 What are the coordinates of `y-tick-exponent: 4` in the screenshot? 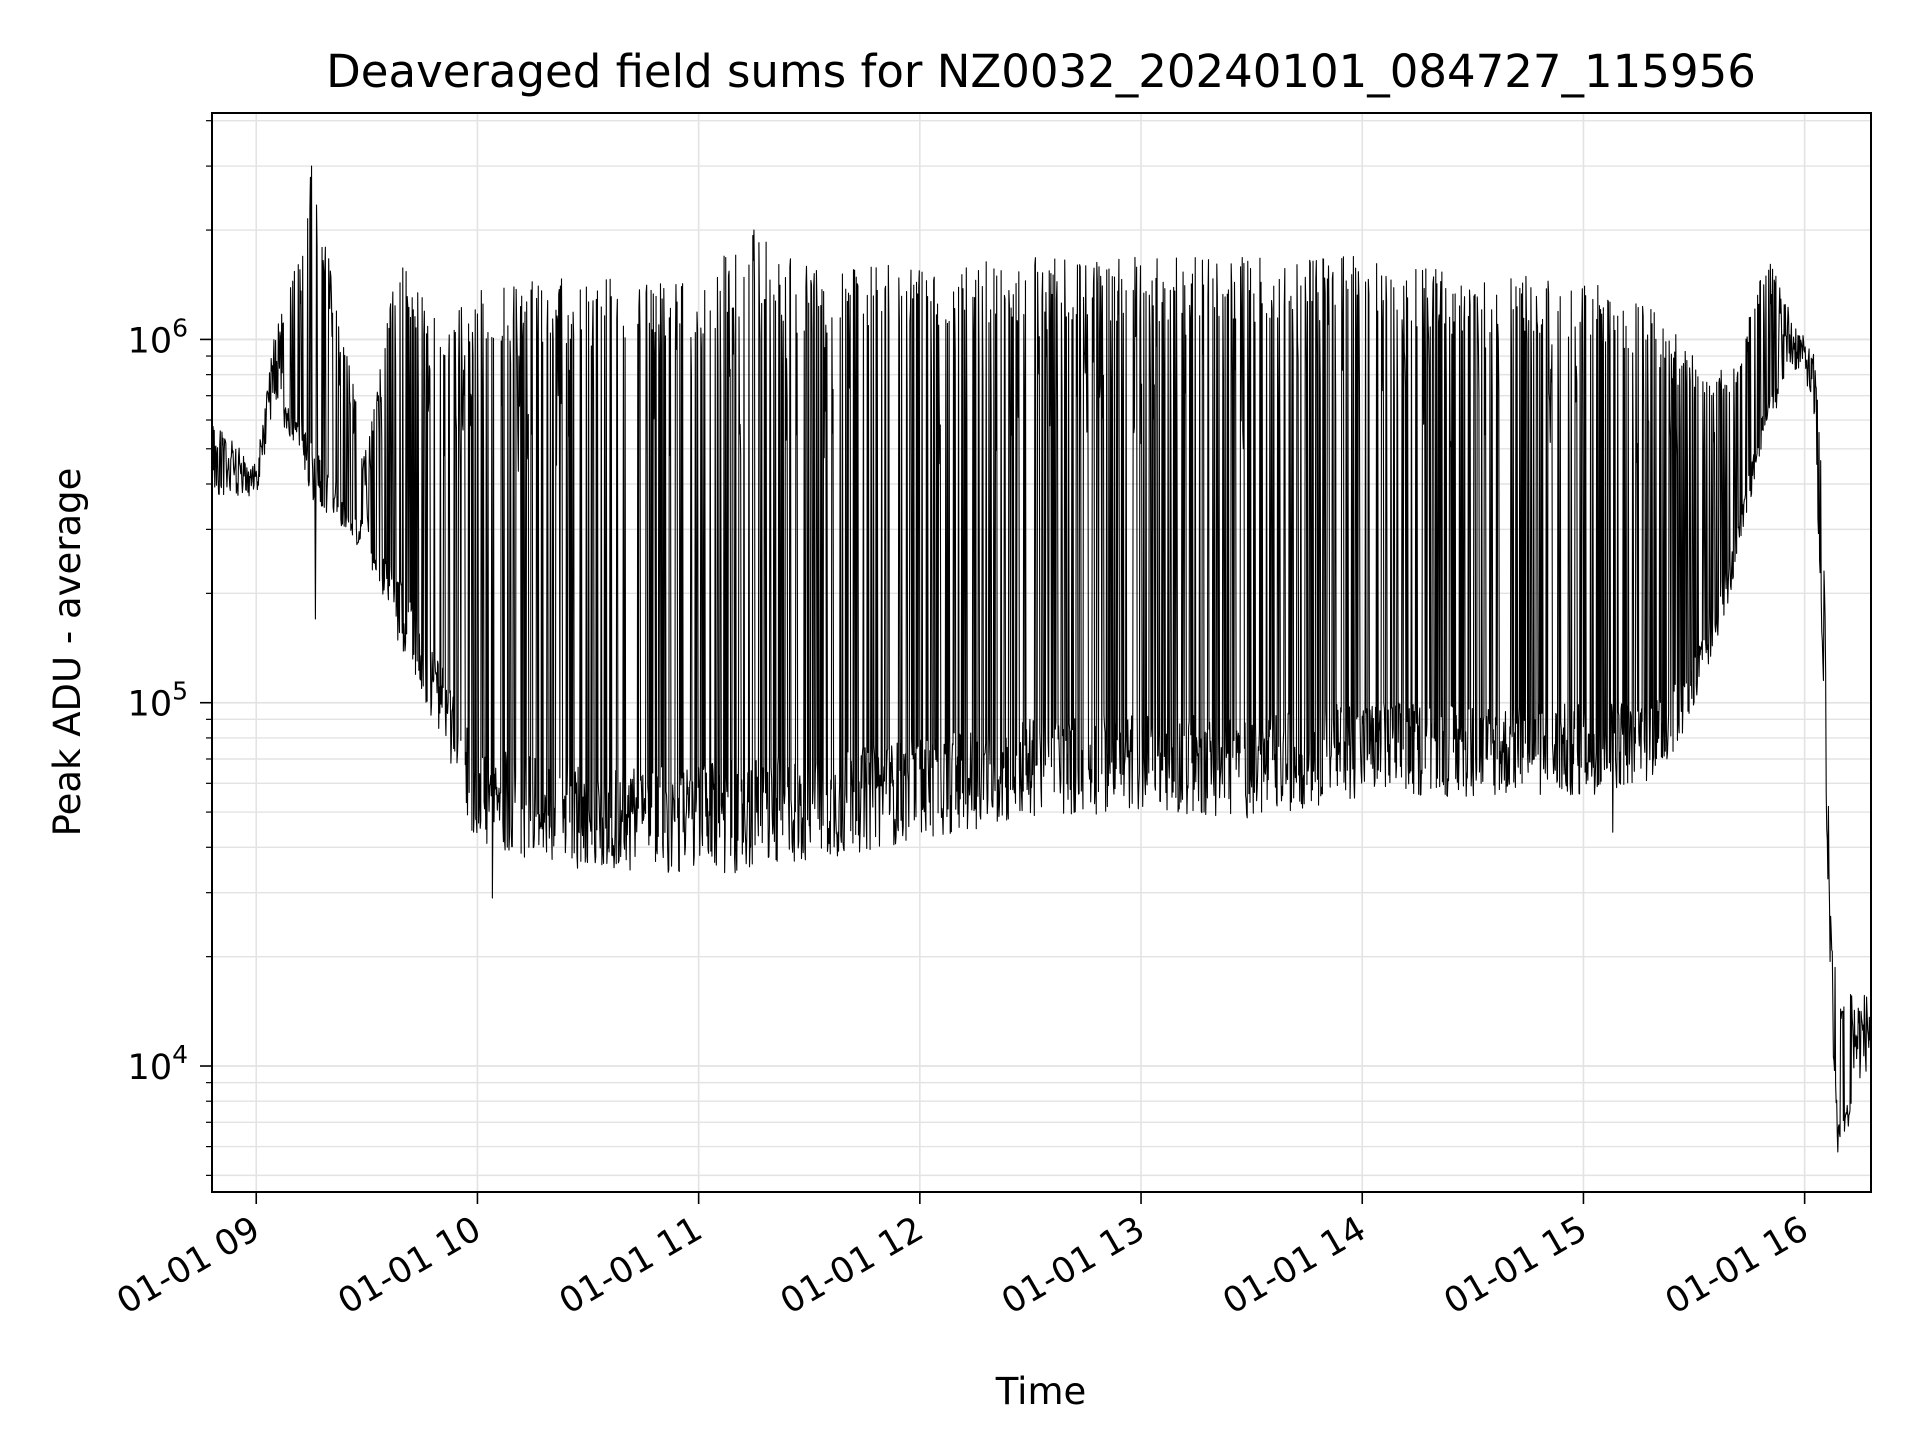 It's located at (180, 1054).